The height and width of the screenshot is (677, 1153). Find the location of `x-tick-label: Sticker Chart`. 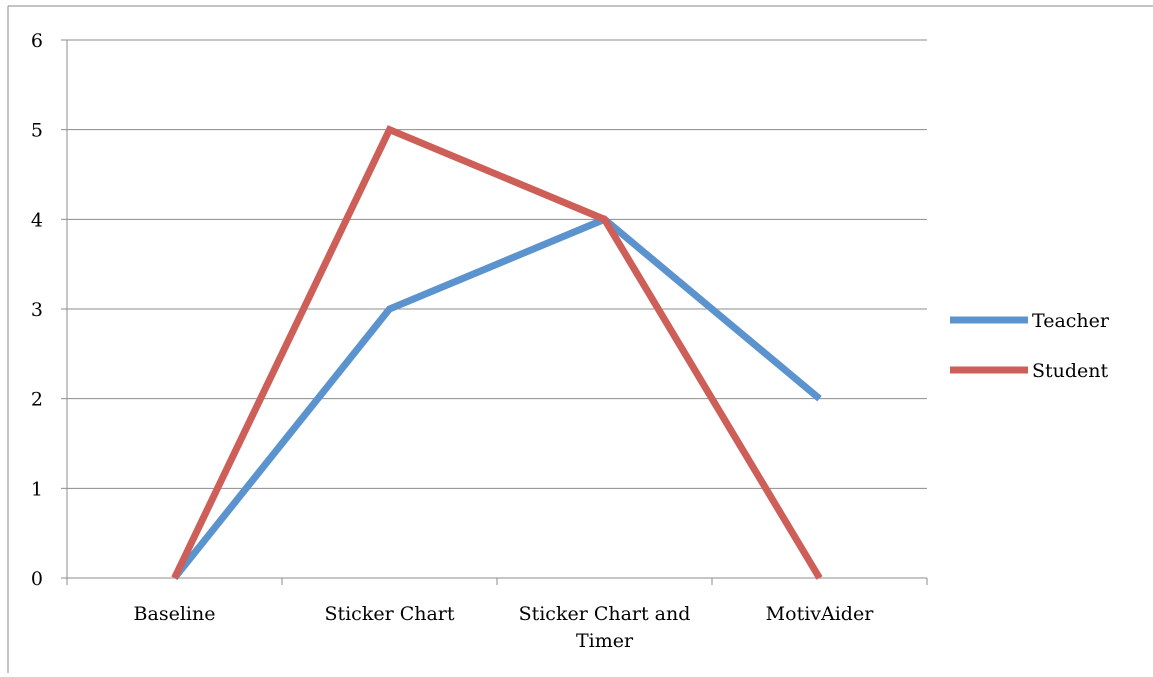

x-tick-label: Sticker Chart is located at coordinates (389, 614).